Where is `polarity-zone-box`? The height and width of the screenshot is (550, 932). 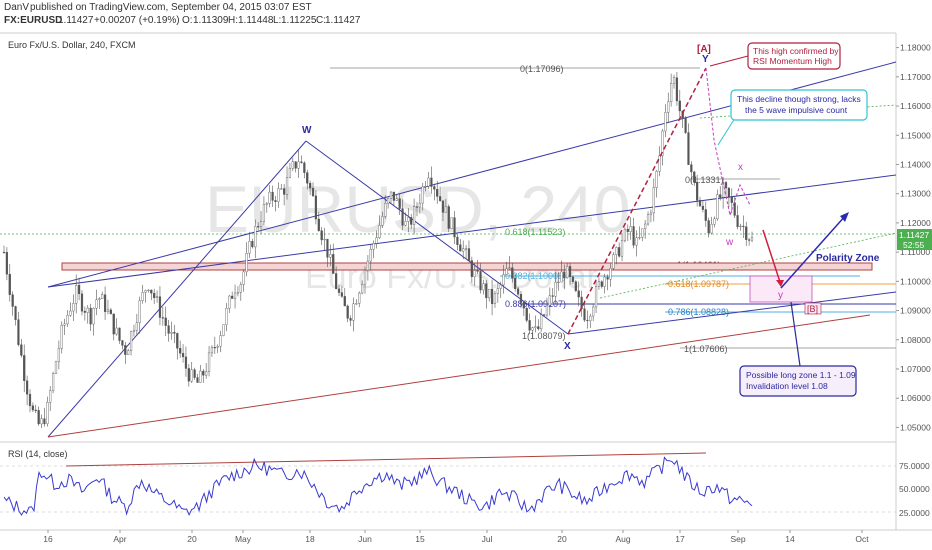
polarity-zone-box is located at coordinates (467, 266).